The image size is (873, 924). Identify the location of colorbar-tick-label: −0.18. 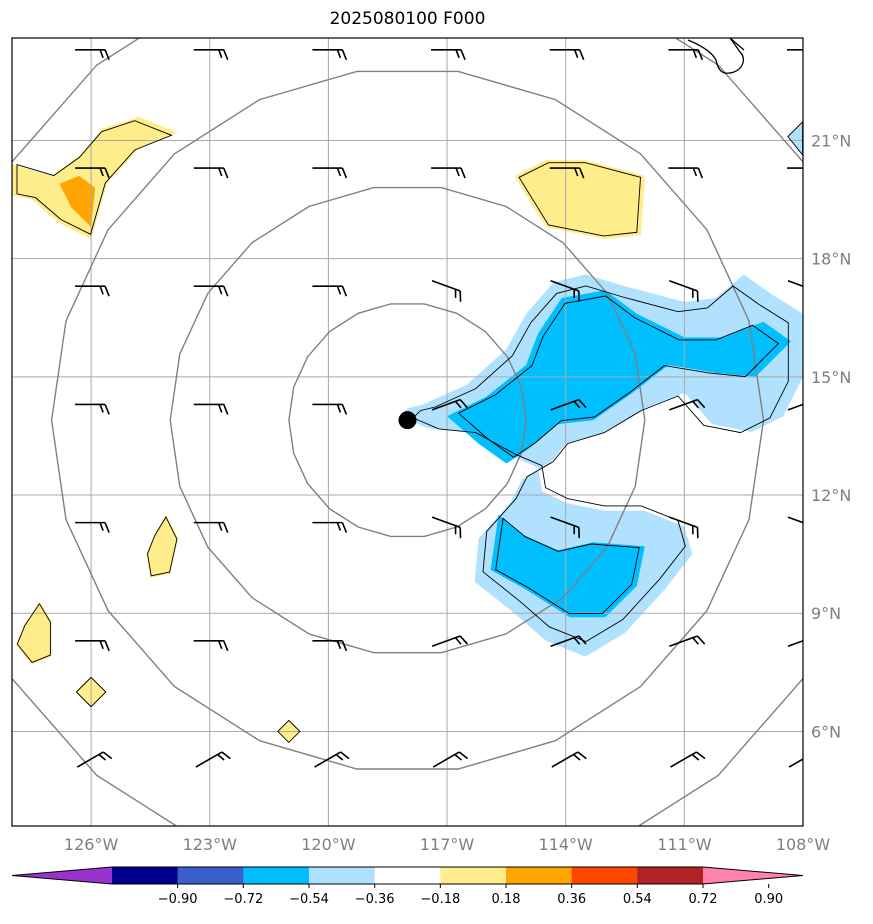
(440, 899).